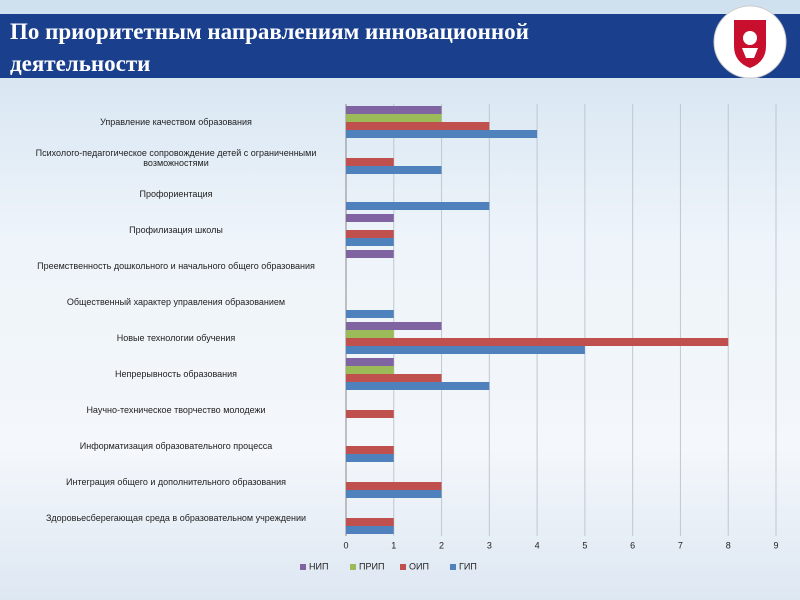 This screenshot has width=800, height=600. Describe the element at coordinates (176, 446) in the screenshot. I see `category-label: Информатизация образовательного процесса` at that location.